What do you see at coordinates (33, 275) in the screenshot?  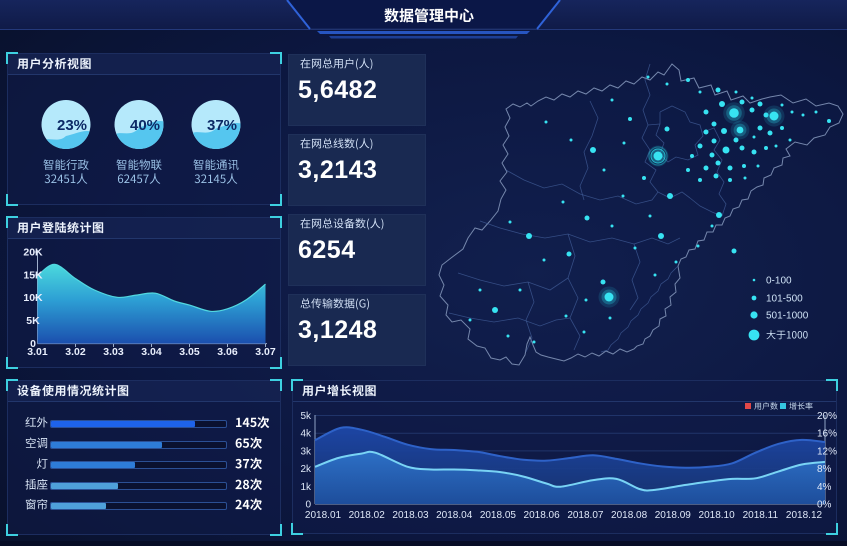 I see `svg-text: 15K` at bounding box center [33, 275].